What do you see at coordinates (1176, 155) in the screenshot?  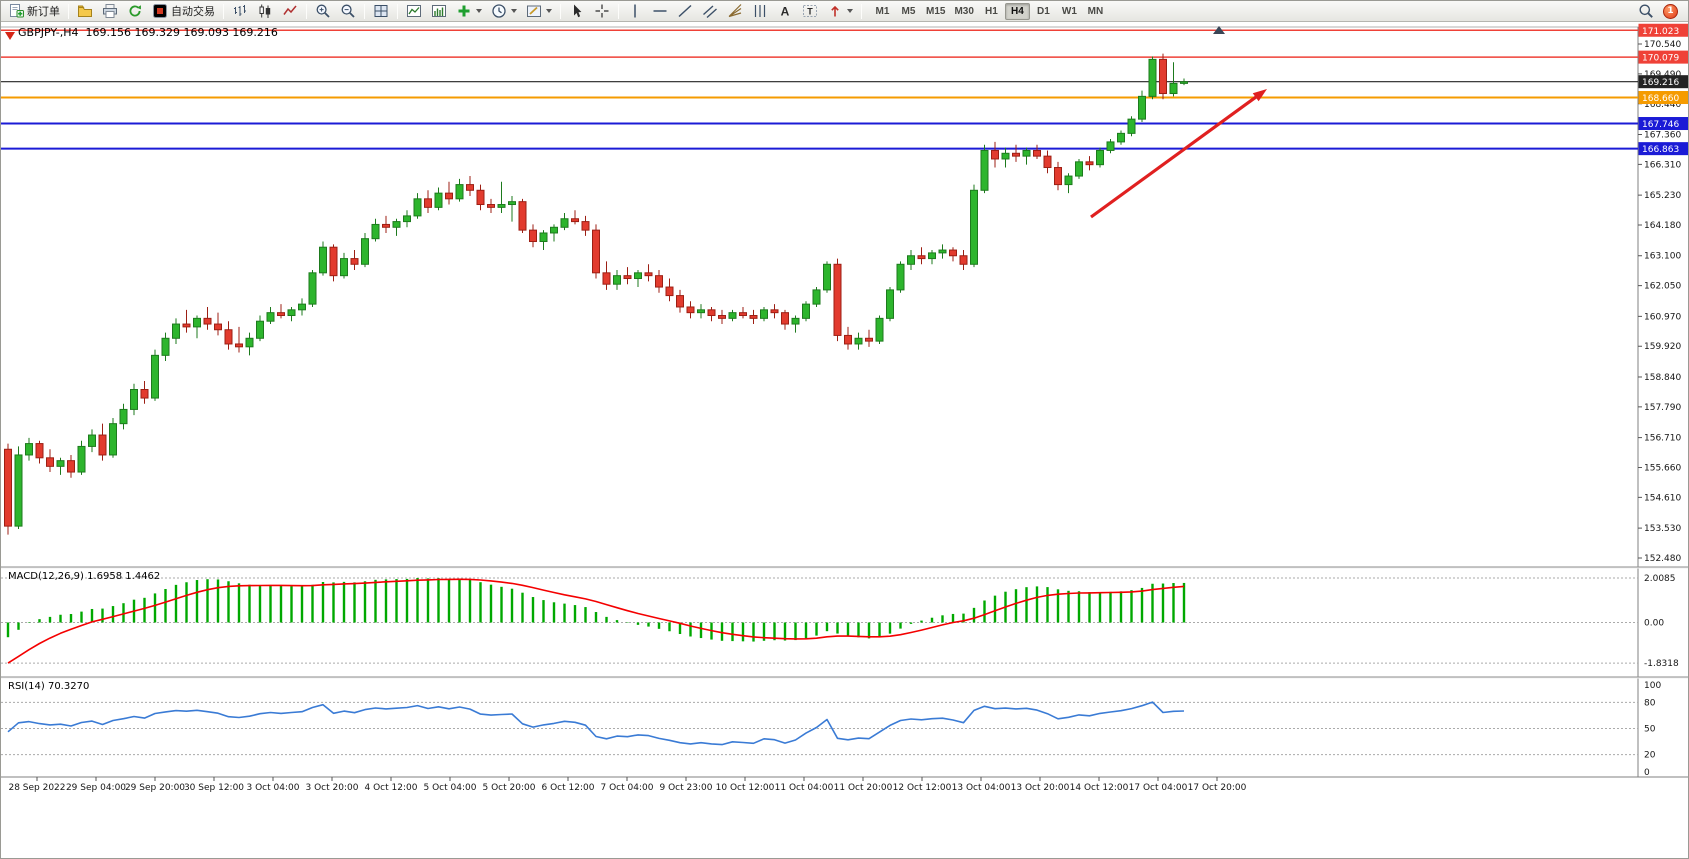 I see `trend-arrow-line` at bounding box center [1176, 155].